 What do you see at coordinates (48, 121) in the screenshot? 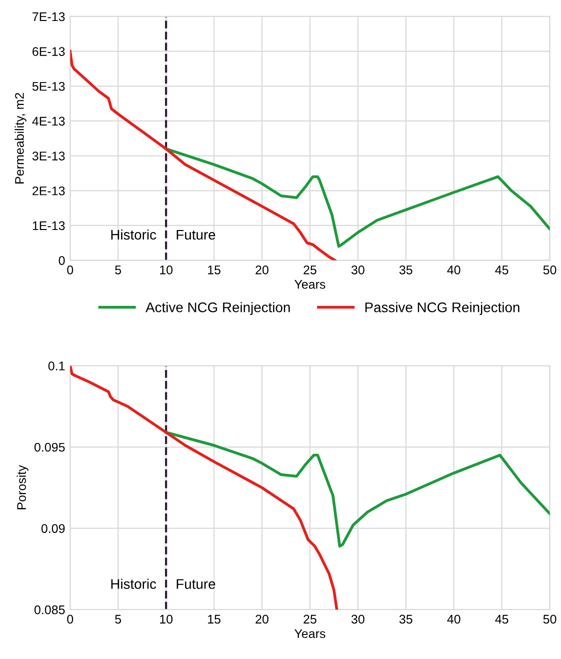
I see `y-tick-label: 4E-13` at bounding box center [48, 121].